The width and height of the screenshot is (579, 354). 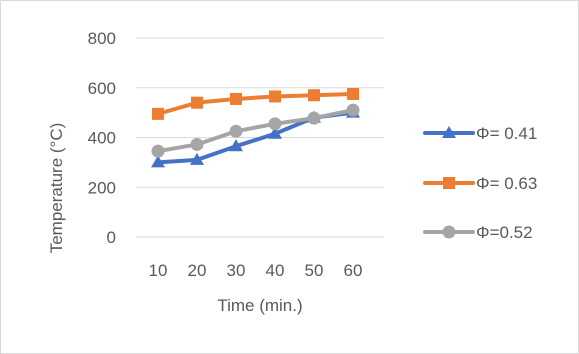 What do you see at coordinates (506, 183) in the screenshot?
I see `legend-label: Φ= 0.63` at bounding box center [506, 183].